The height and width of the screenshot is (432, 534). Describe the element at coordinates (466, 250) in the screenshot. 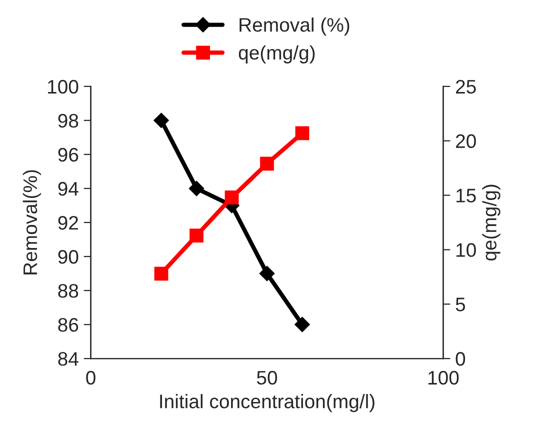

I see `y2-tick-label: 10` at that location.